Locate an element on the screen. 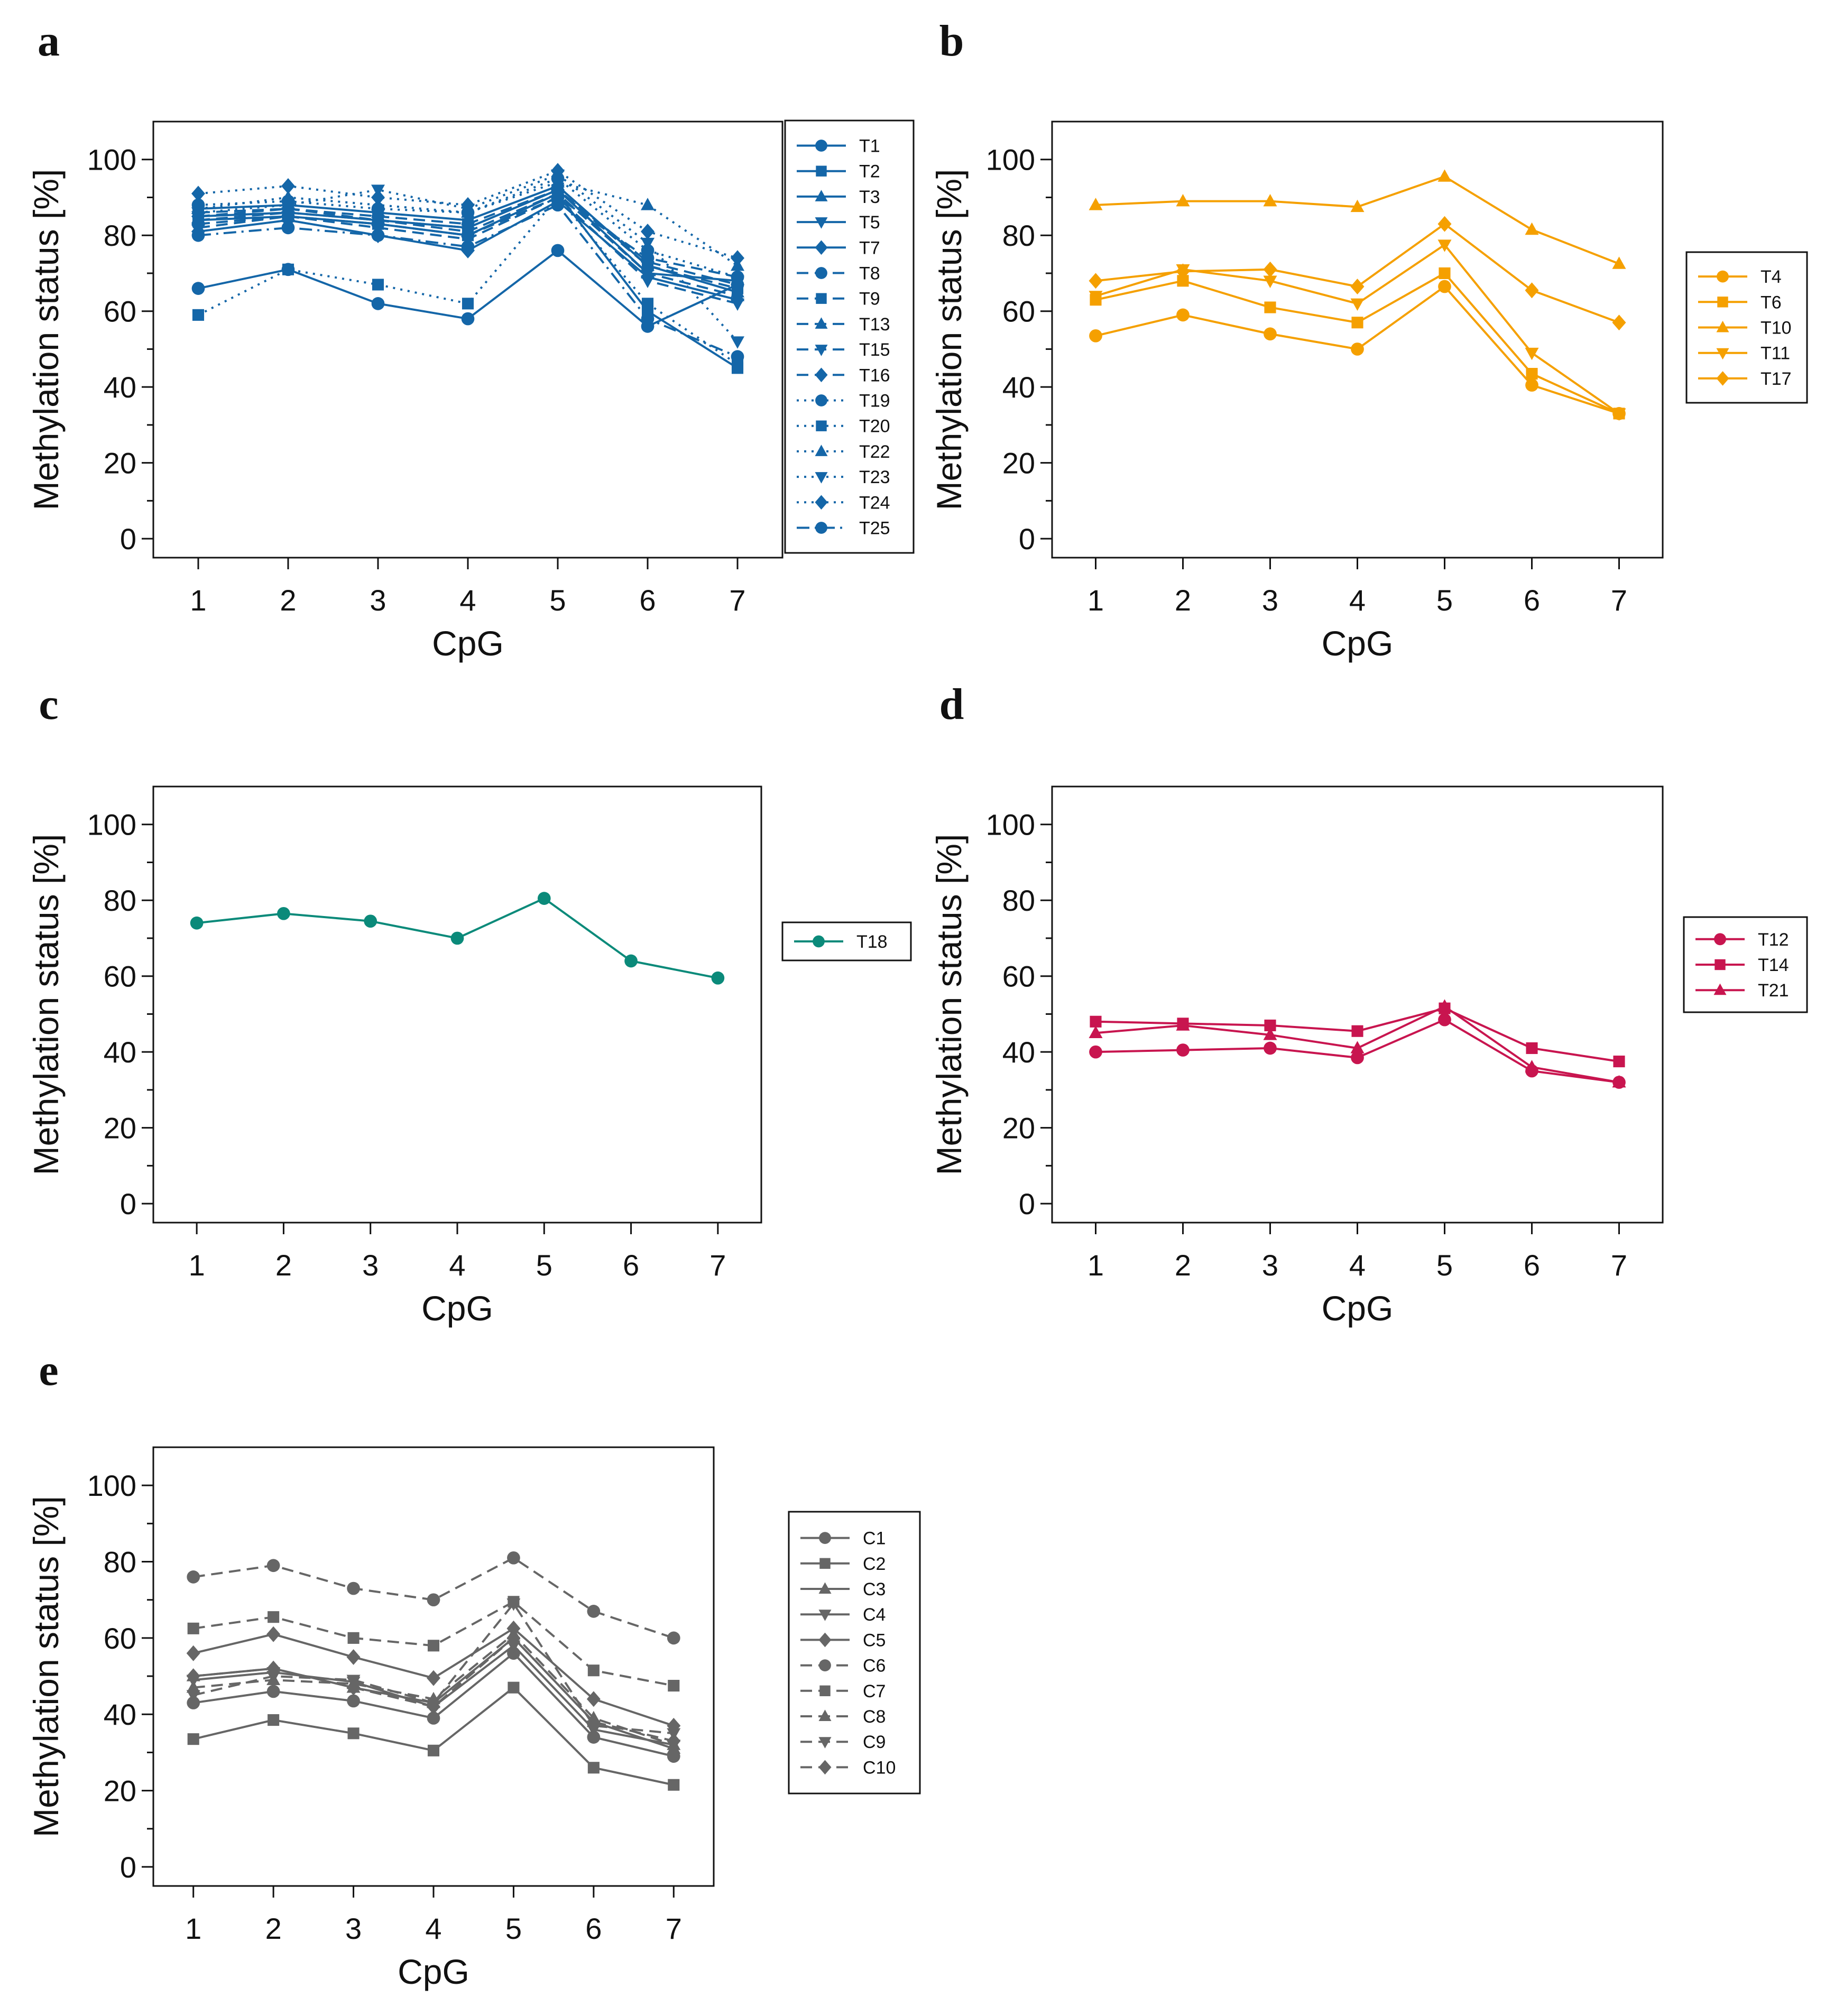 The width and height of the screenshot is (1825, 2016). series-T25 is located at coordinates (467, 281).